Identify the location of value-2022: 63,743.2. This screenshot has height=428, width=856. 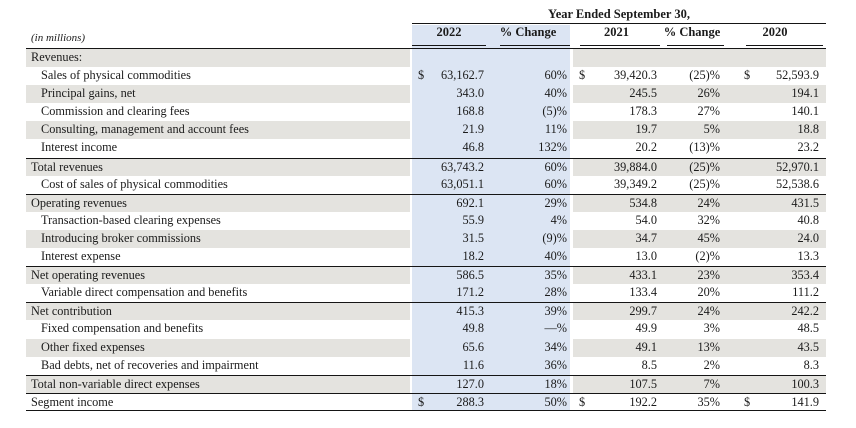
(449, 167).